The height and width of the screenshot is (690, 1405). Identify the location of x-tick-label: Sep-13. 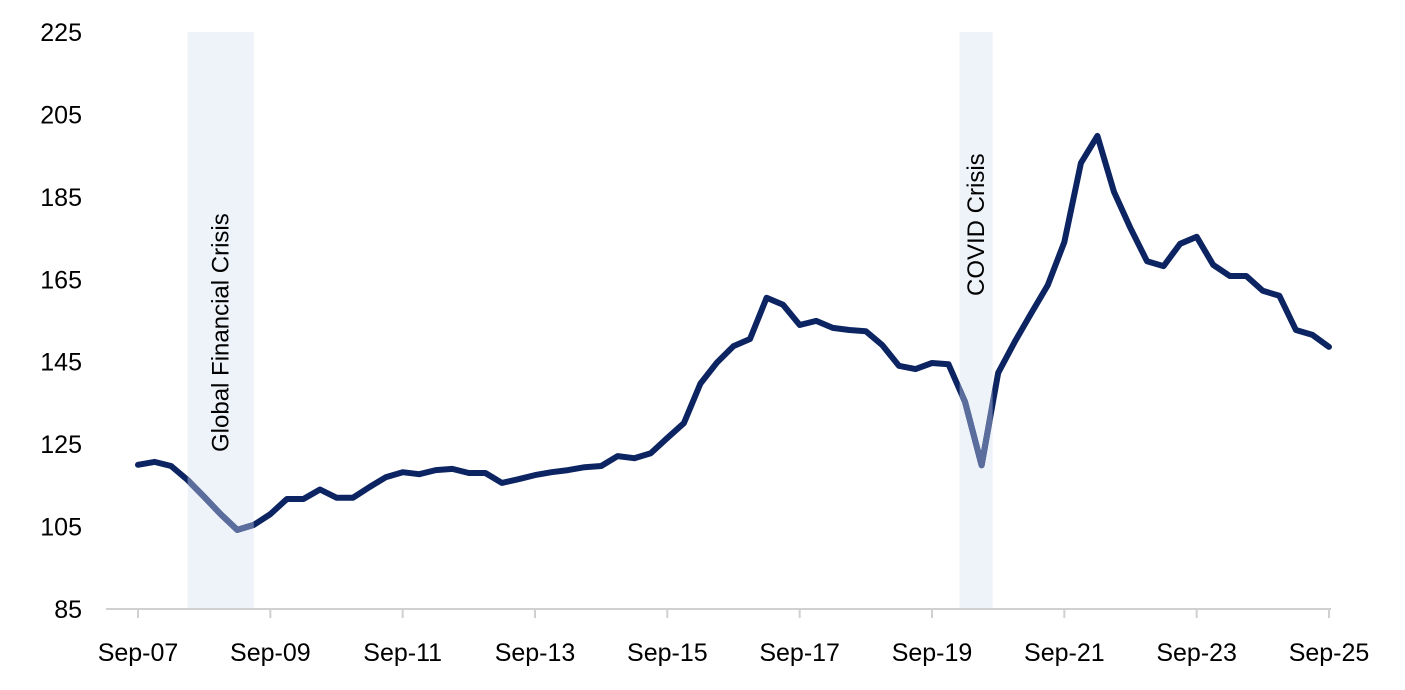
(535, 653).